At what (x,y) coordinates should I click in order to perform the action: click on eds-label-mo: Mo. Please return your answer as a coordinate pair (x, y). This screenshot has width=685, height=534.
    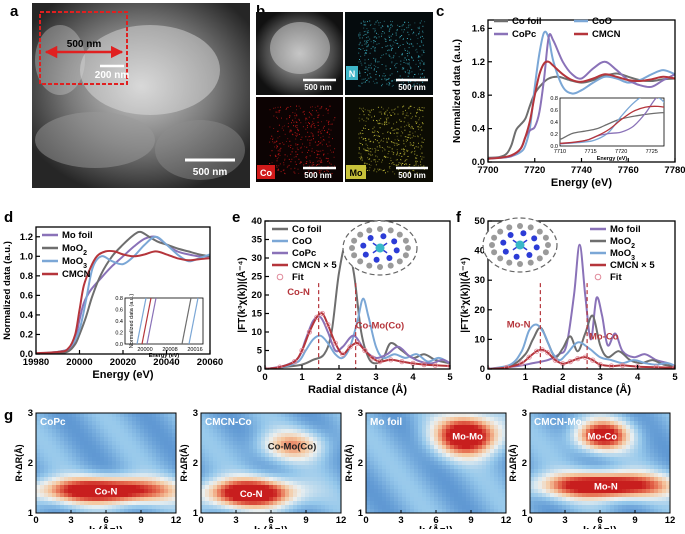
    Looking at the image, I should click on (356, 173).